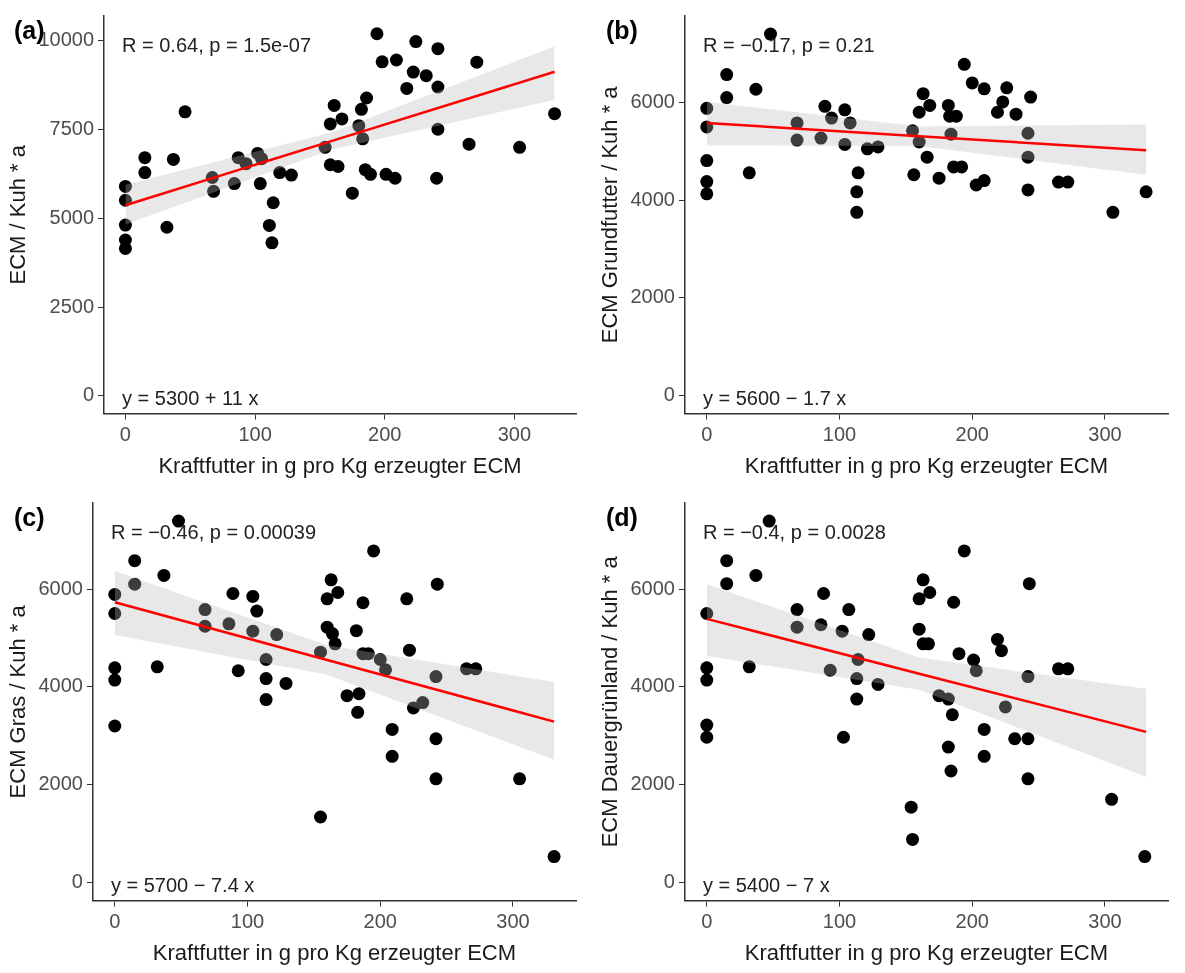 This screenshot has height=973, width=1185. I want to click on y-axis-title: ECM Dauergrünland / Kuh * a, so click(610, 701).